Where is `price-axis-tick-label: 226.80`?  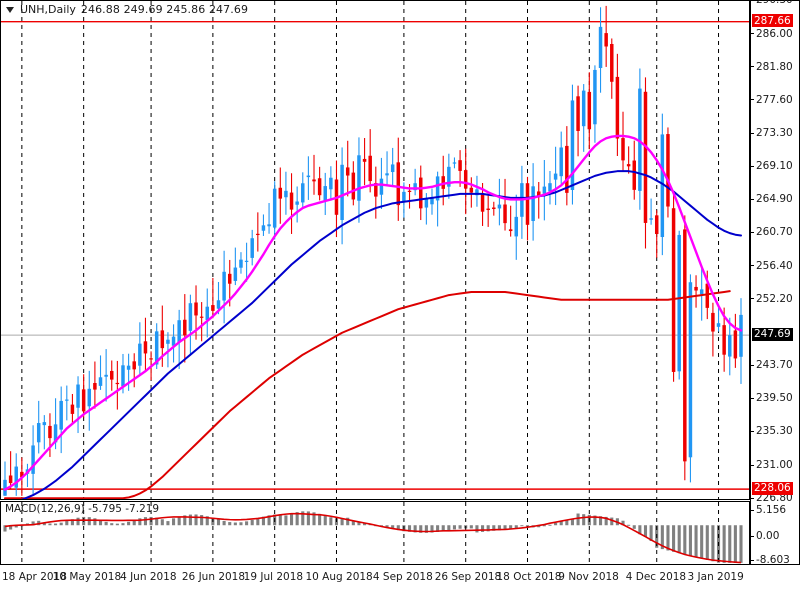 price-axis-tick-label: 226.80 is located at coordinates (774, 498).